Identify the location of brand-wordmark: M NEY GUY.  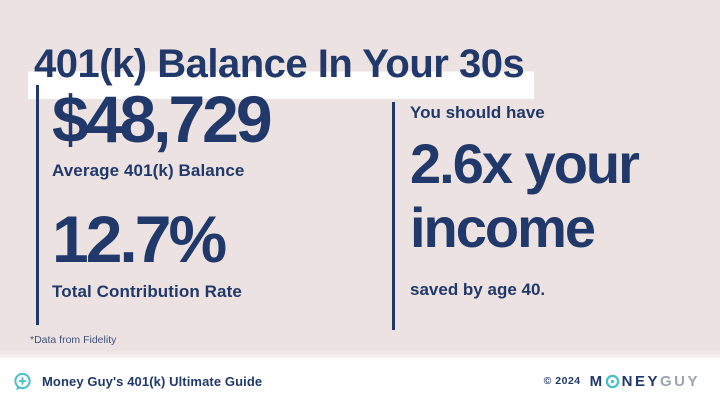
(645, 381).